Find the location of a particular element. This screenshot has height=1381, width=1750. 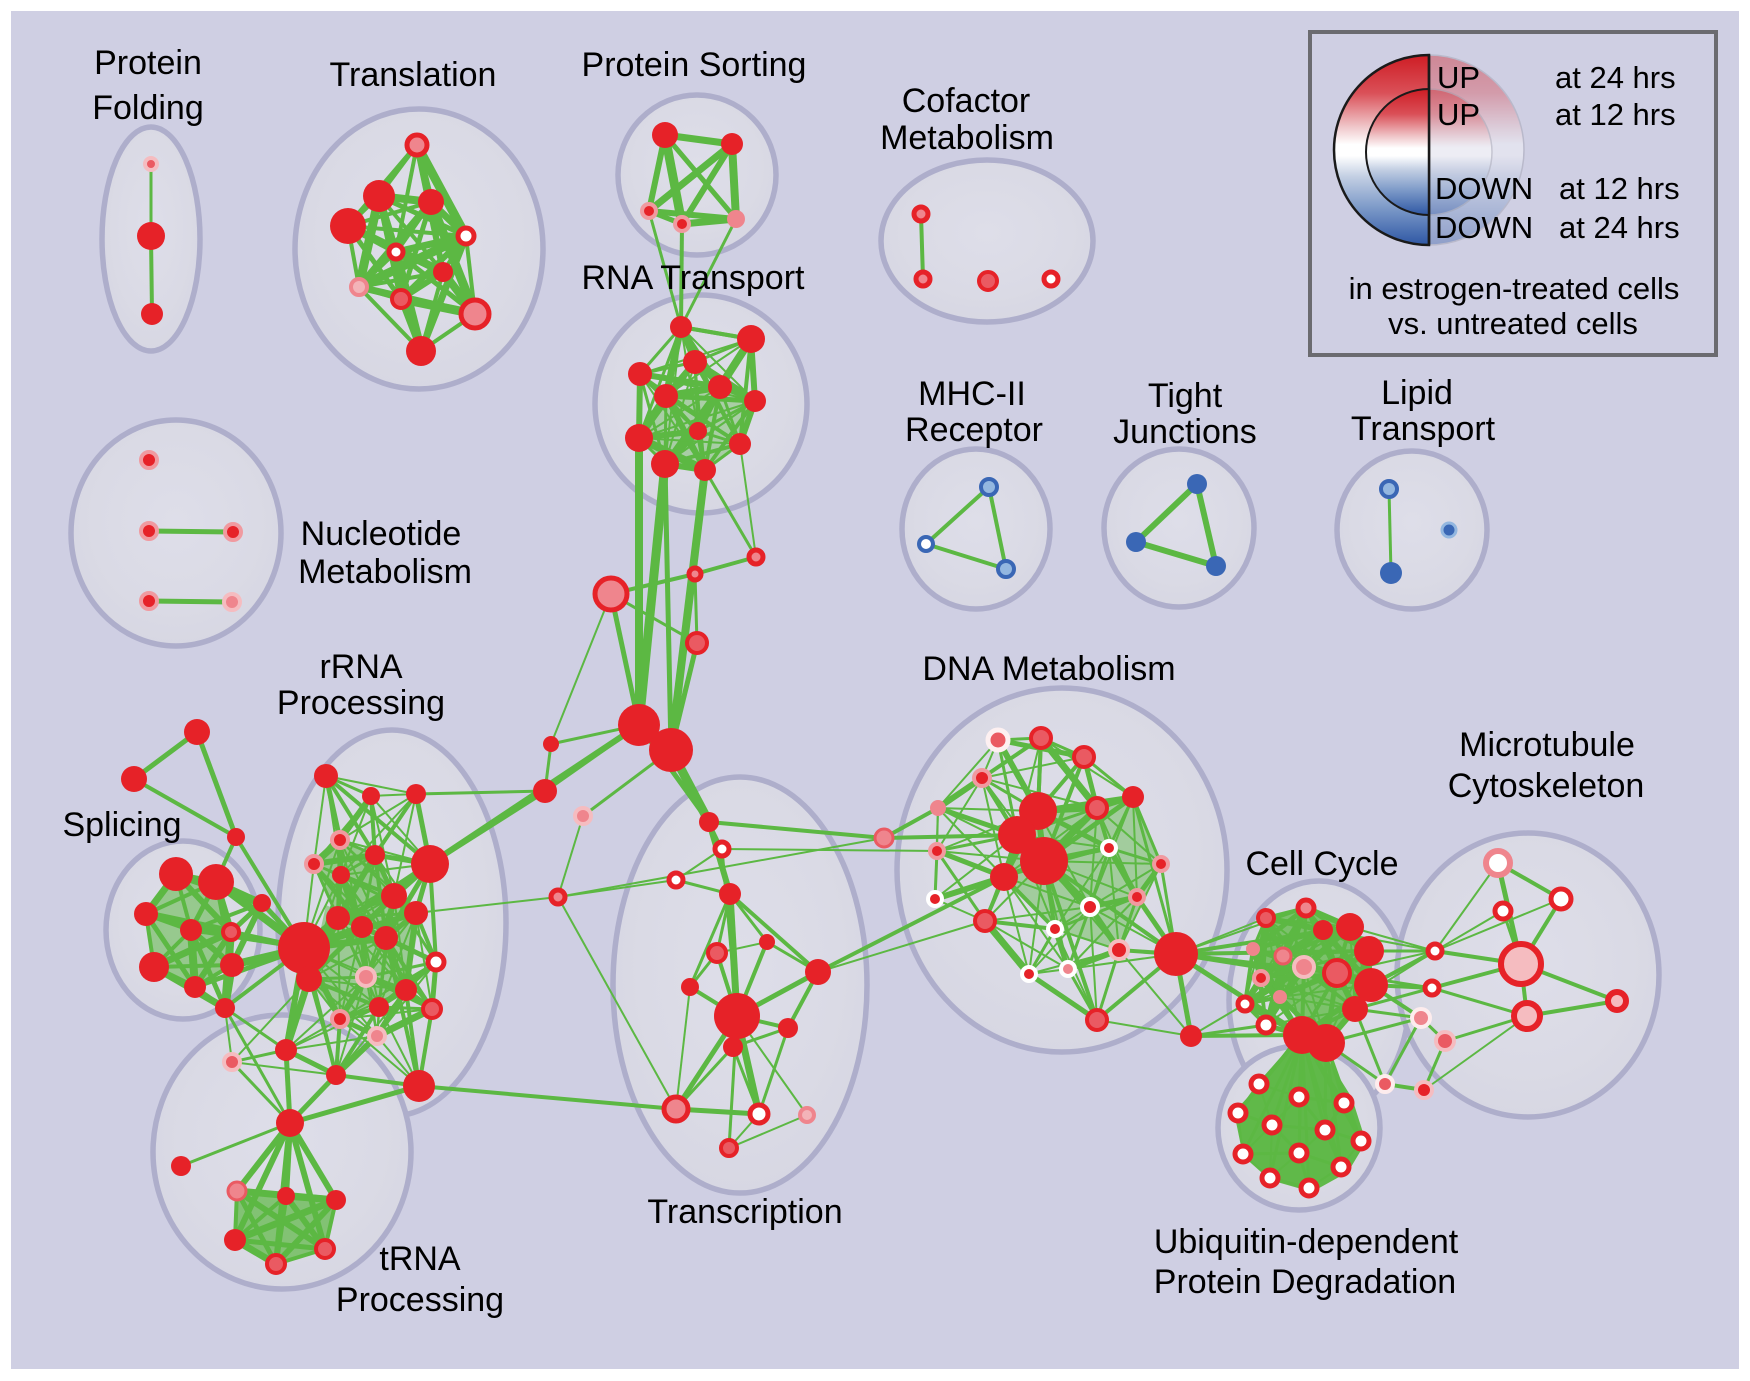

svg-text: Lipid is located at coordinates (1417, 393).